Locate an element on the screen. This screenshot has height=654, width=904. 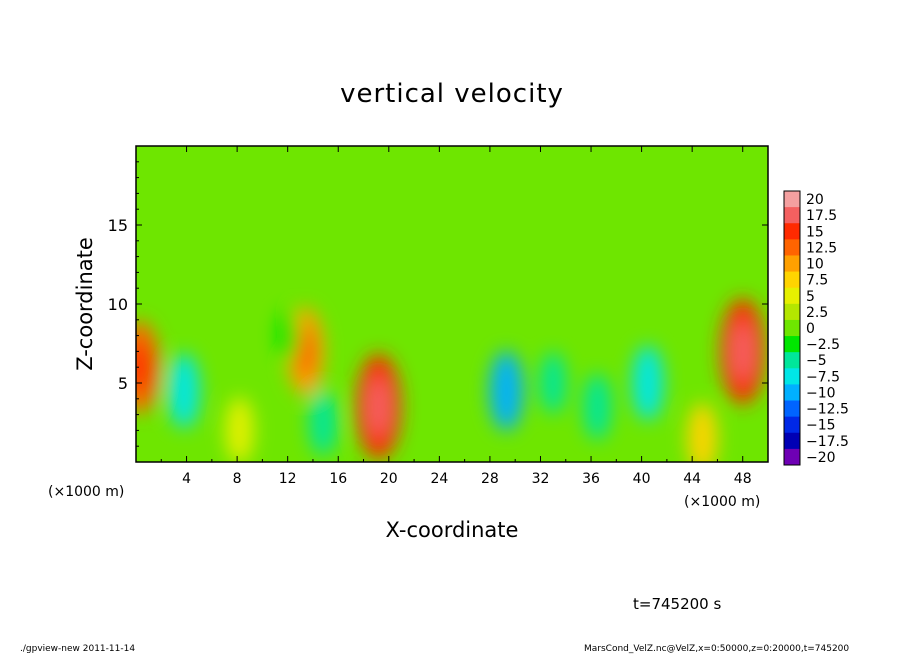
colorbar-label: 10 is located at coordinates (815, 265).